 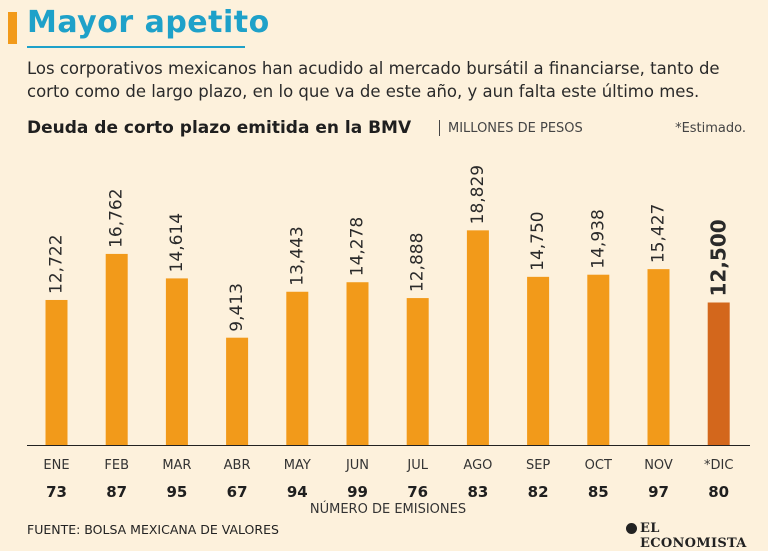 What do you see at coordinates (718, 492) in the screenshot?
I see `emissions-count: 80` at bounding box center [718, 492].